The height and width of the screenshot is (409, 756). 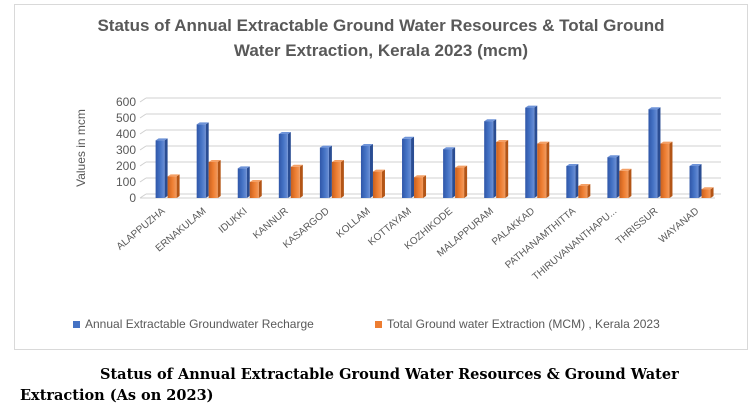 What do you see at coordinates (199, 324) in the screenshot?
I see `legend-label-recharge: Annual Extractable Groundwater Recharge` at bounding box center [199, 324].